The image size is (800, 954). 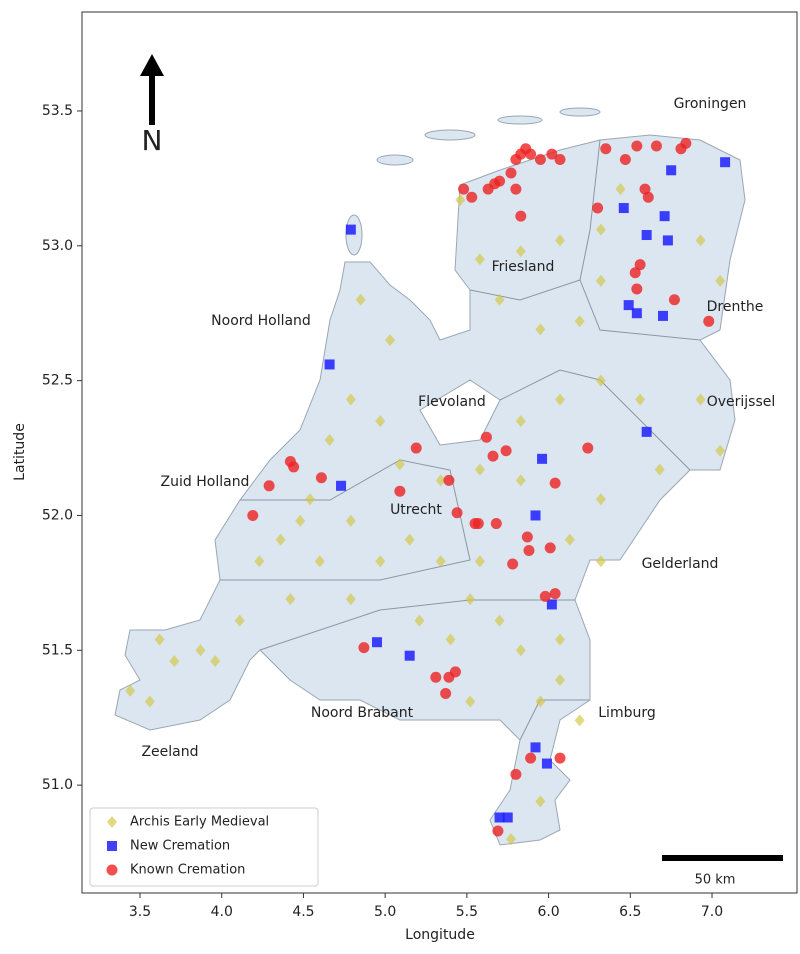 What do you see at coordinates (580, 112) in the screenshot?
I see `island` at bounding box center [580, 112].